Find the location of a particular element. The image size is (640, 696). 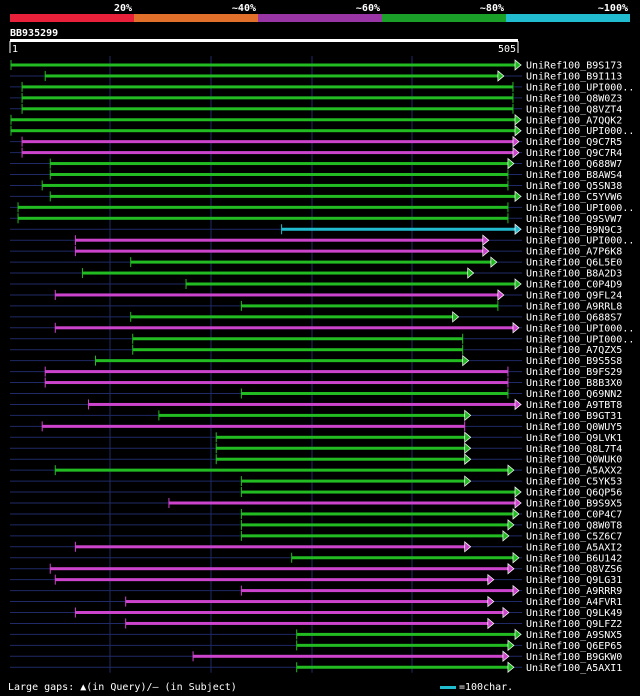

hit-row: UniRef100_B9GKW0 is located at coordinates (316, 656).